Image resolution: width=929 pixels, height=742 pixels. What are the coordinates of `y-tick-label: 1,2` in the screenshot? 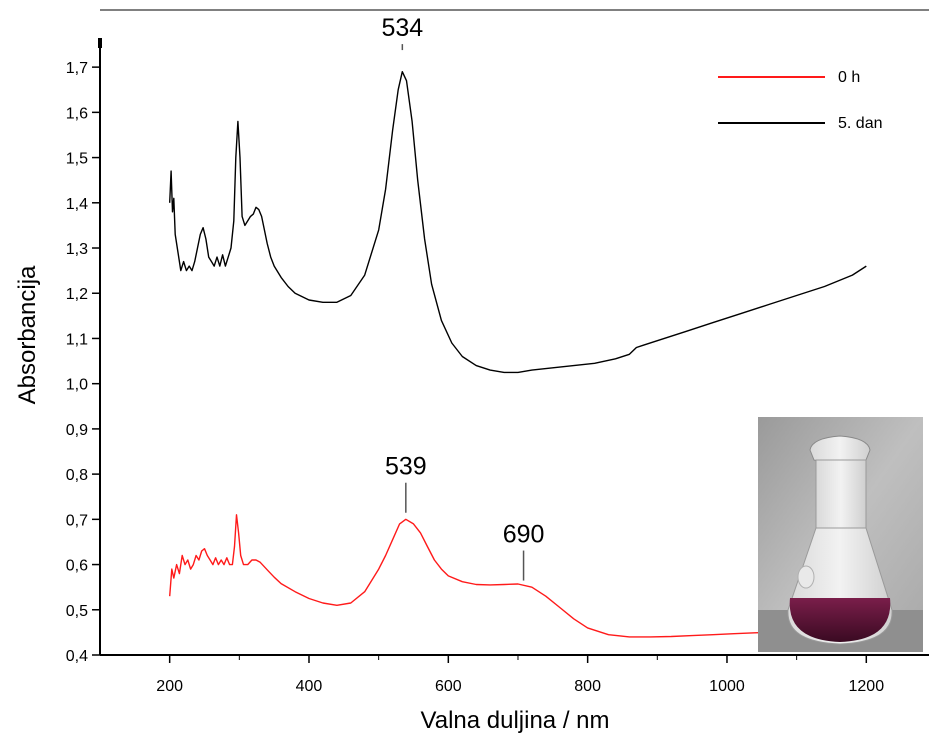 It's located at (77, 294).